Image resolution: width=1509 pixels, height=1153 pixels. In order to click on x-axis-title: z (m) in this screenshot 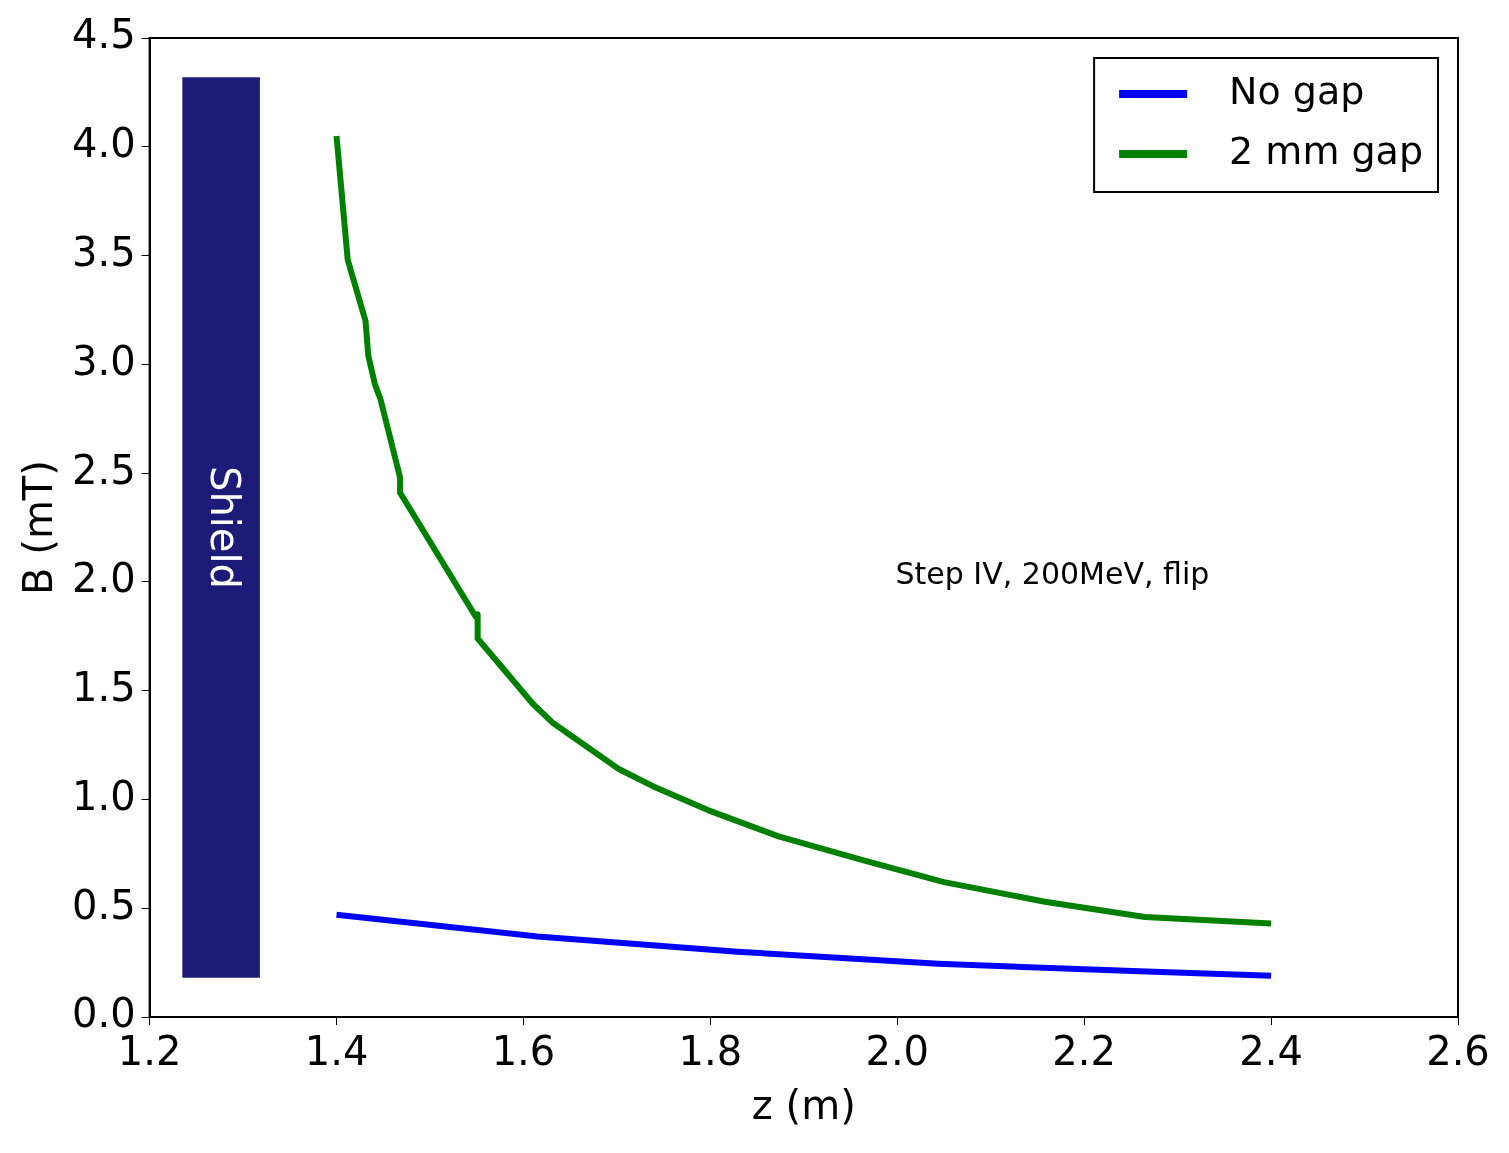, I will do `click(803, 1105)`.